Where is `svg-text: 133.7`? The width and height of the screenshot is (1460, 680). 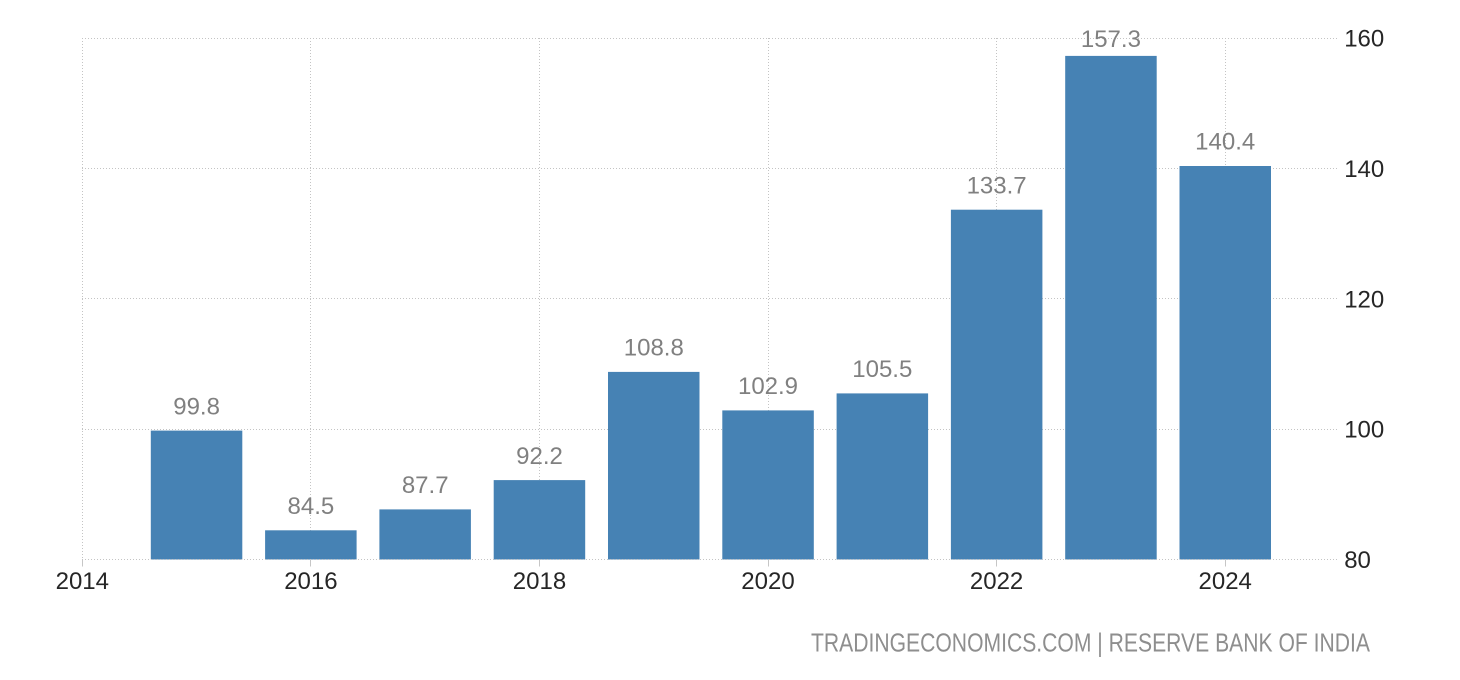 svg-text: 133.7 is located at coordinates (997, 185).